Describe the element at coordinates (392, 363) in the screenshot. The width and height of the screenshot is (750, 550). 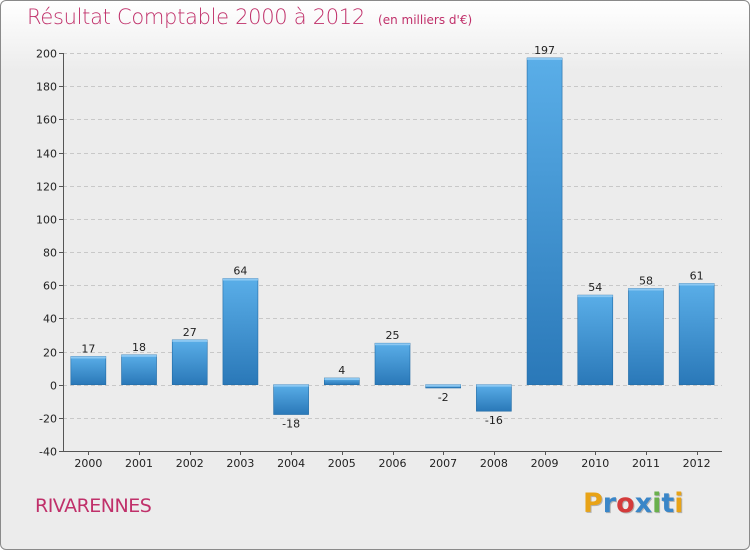
I see `bar-2006` at that location.